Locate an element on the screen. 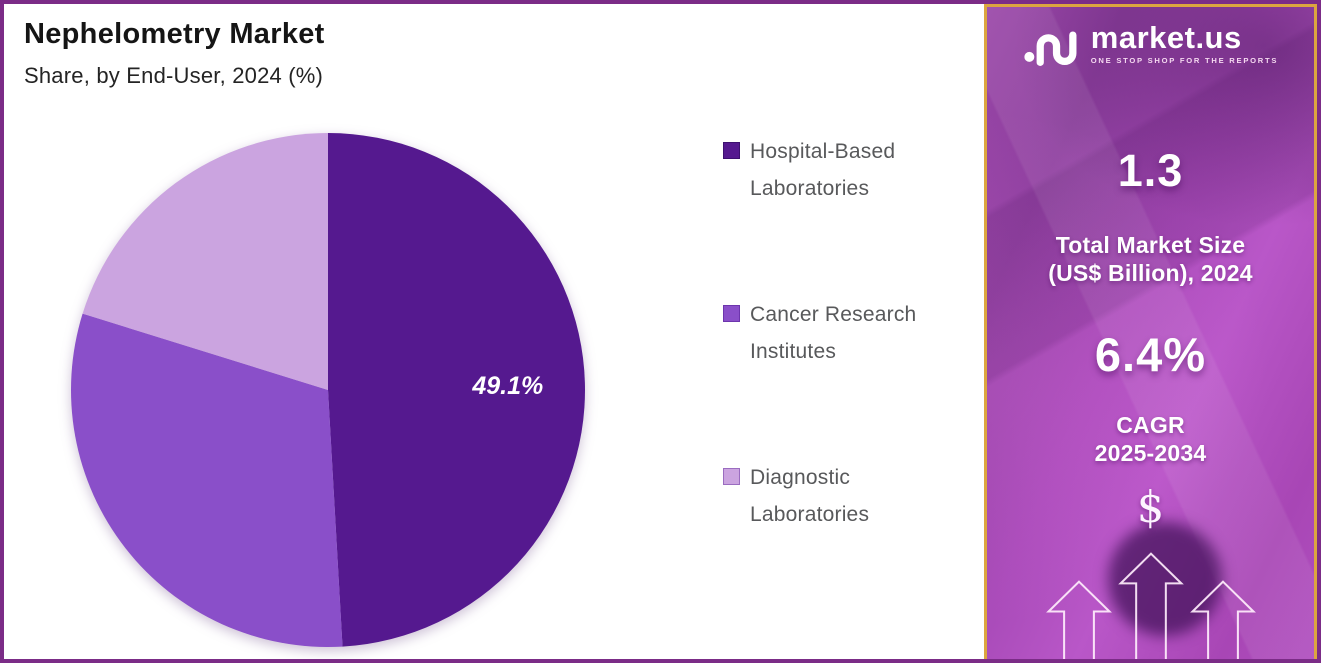  page-title: Nephelometry Market is located at coordinates (174, 34).